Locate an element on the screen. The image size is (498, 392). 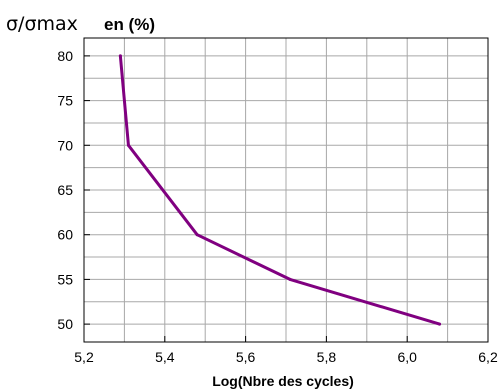
y-tick-label: 75 is located at coordinates (65, 101).